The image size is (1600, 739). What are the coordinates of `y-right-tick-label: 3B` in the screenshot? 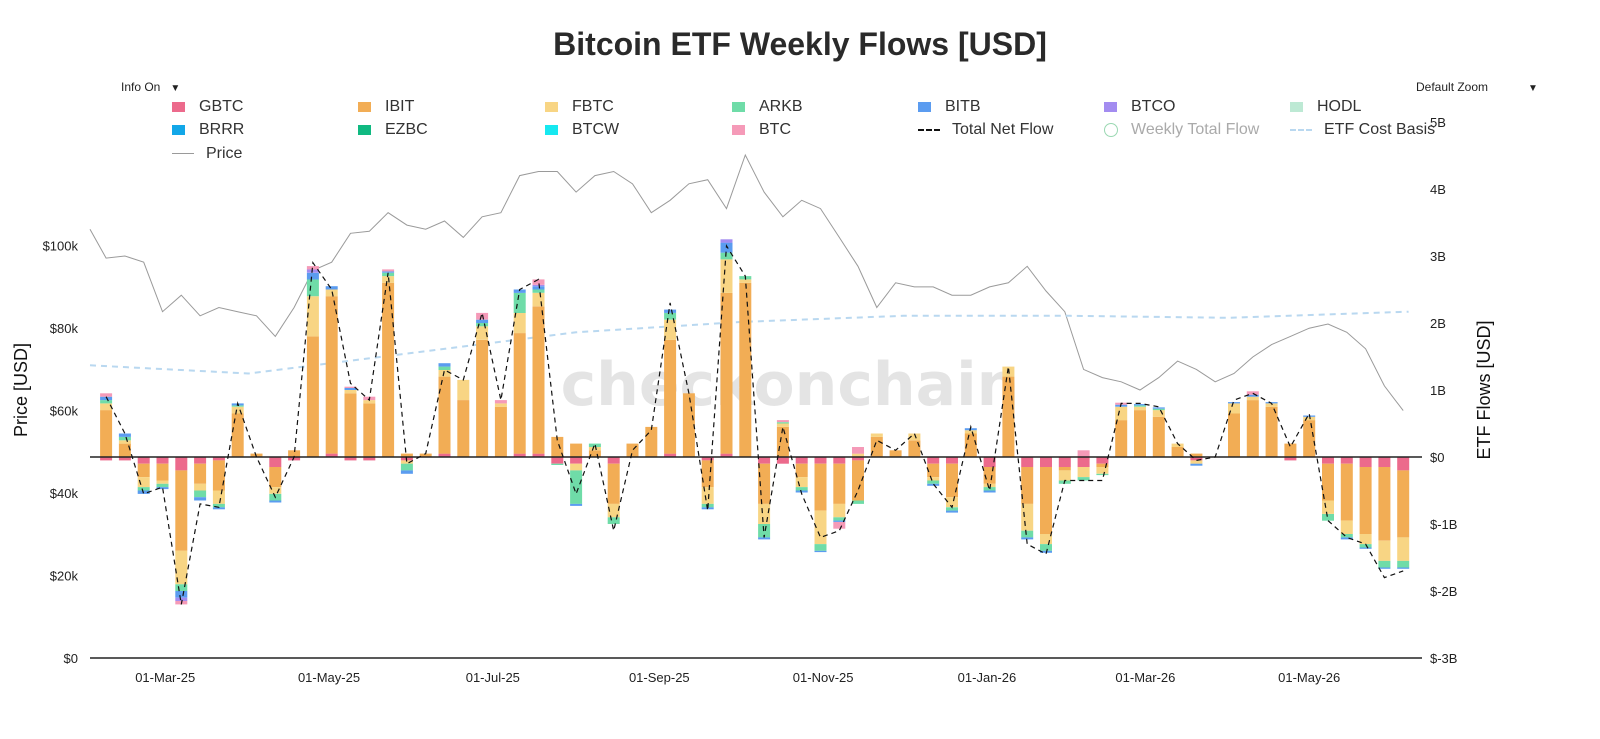 It's located at (1438, 256).